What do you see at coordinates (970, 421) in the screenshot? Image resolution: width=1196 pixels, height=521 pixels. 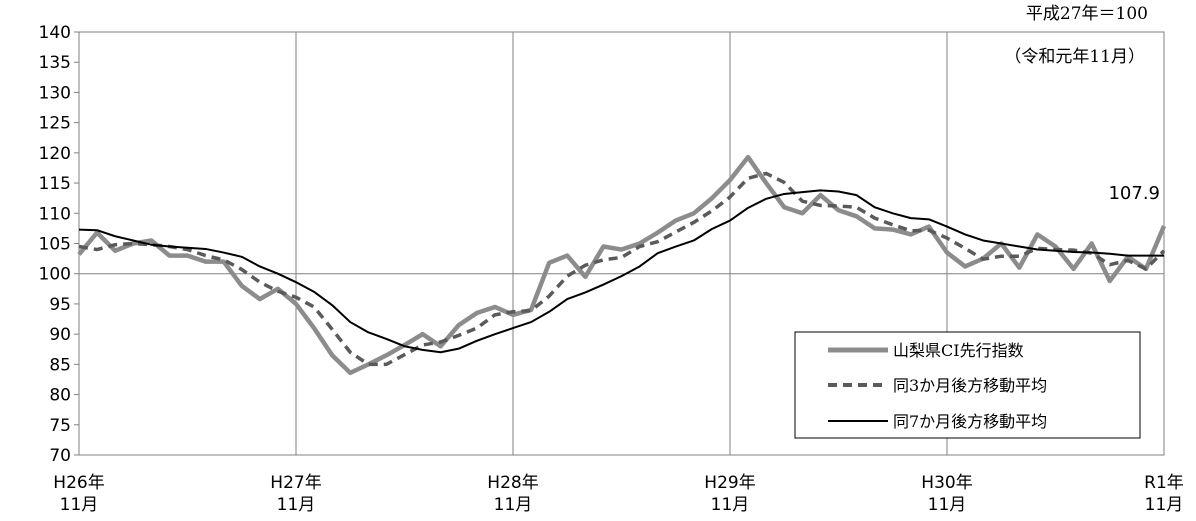 I see `legend-label-7m: 同7か月後方移動平均` at bounding box center [970, 421].